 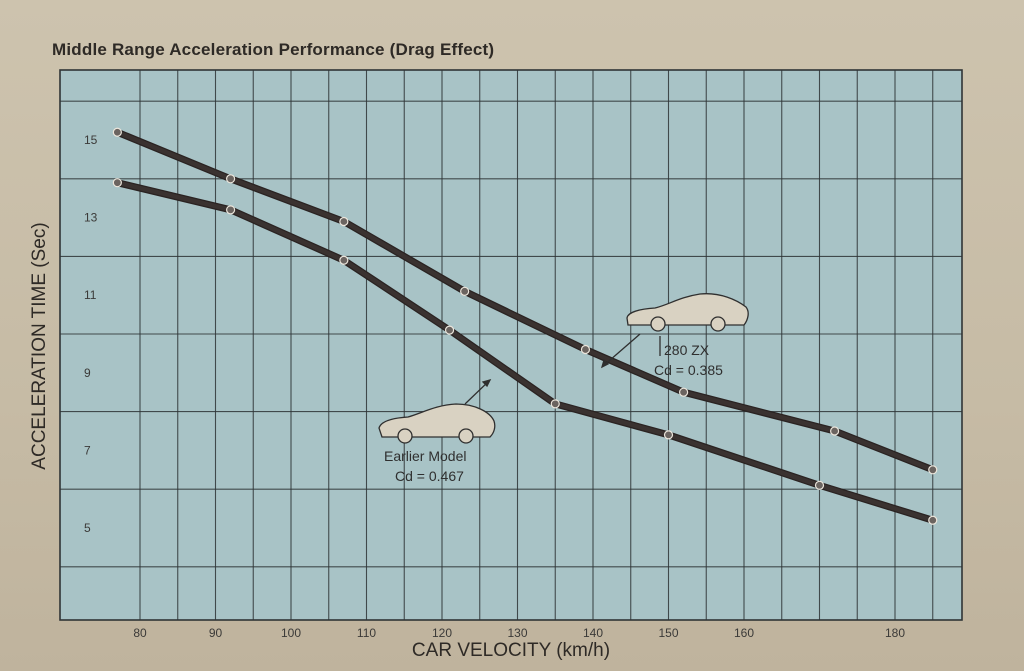 What do you see at coordinates (87, 450) in the screenshot?
I see `y-tick-label: 7` at bounding box center [87, 450].